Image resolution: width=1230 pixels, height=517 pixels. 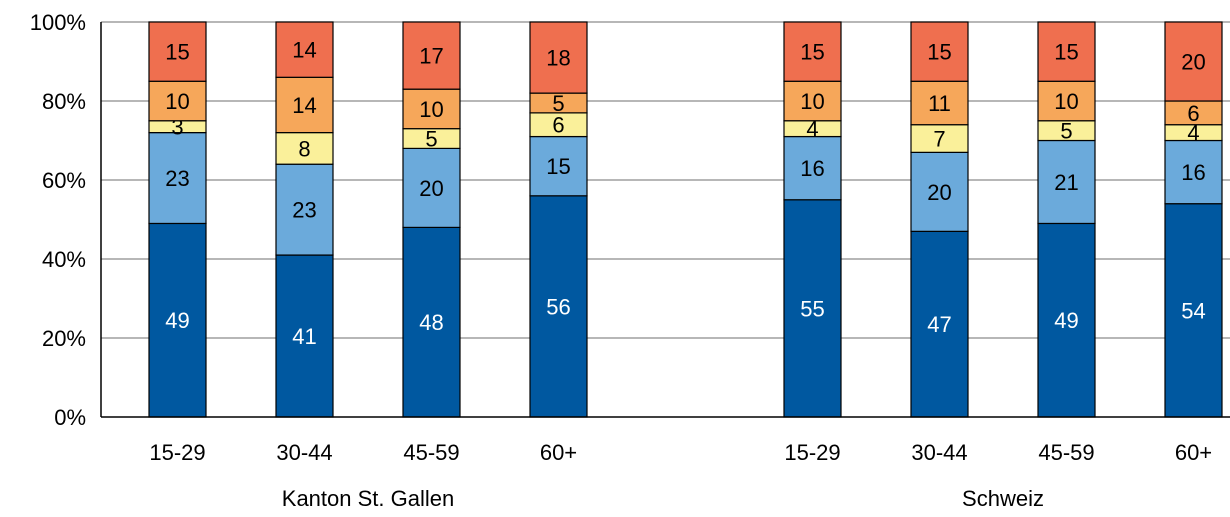 I want to click on data-label: 21, so click(x=1066, y=182).